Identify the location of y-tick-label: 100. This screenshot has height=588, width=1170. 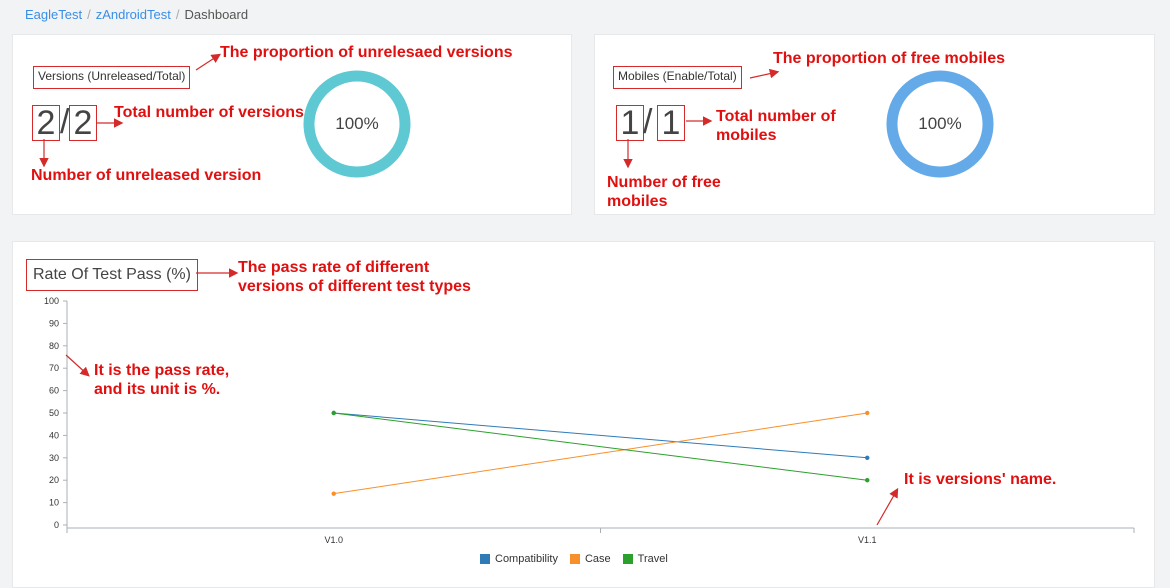
(51, 301).